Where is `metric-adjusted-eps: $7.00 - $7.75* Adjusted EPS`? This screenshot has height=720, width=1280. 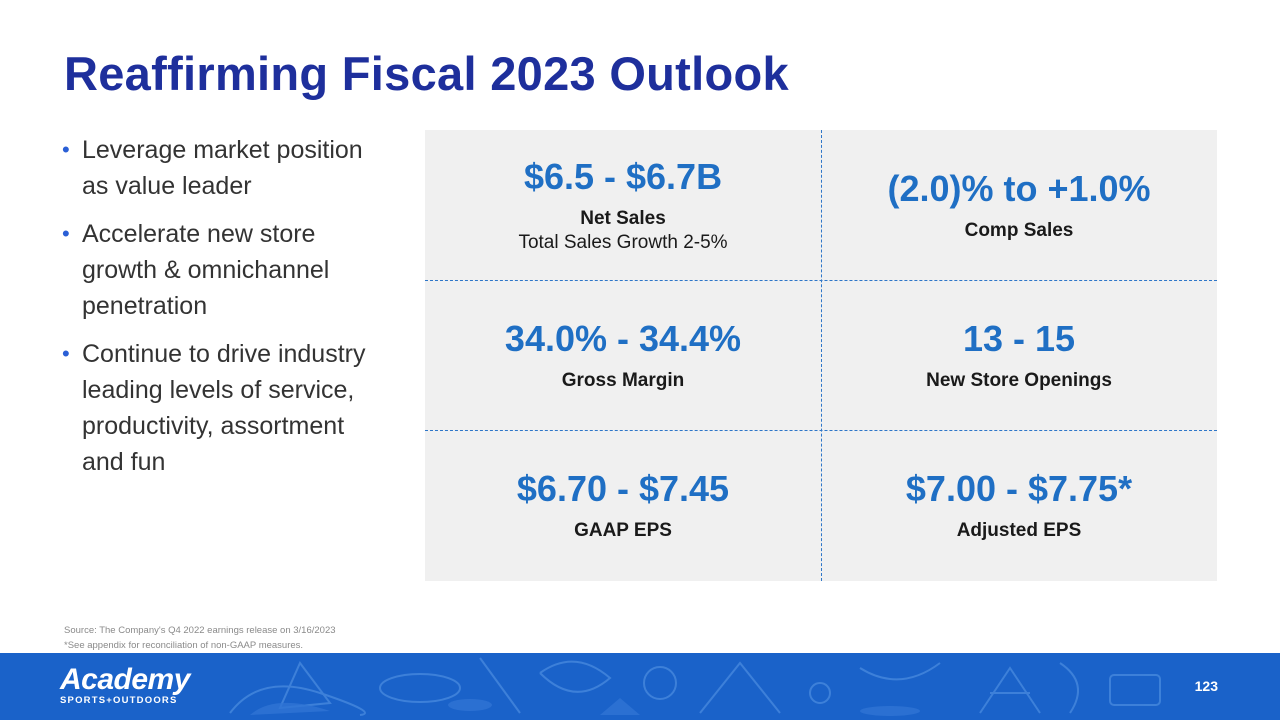 metric-adjusted-eps: $7.00 - $7.75* Adjusted EPS is located at coordinates (1019, 505).